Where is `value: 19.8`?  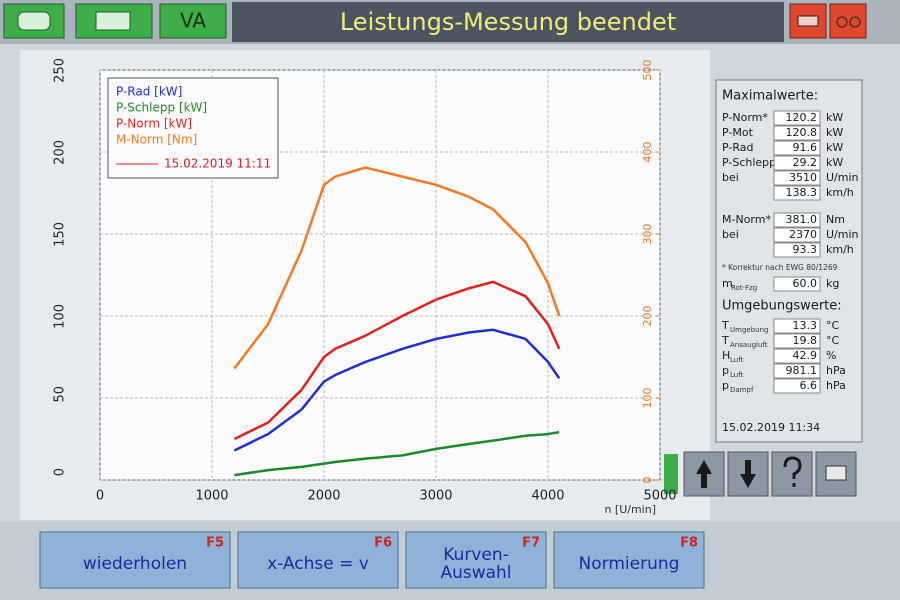
value: 19.8 is located at coordinates (805, 340).